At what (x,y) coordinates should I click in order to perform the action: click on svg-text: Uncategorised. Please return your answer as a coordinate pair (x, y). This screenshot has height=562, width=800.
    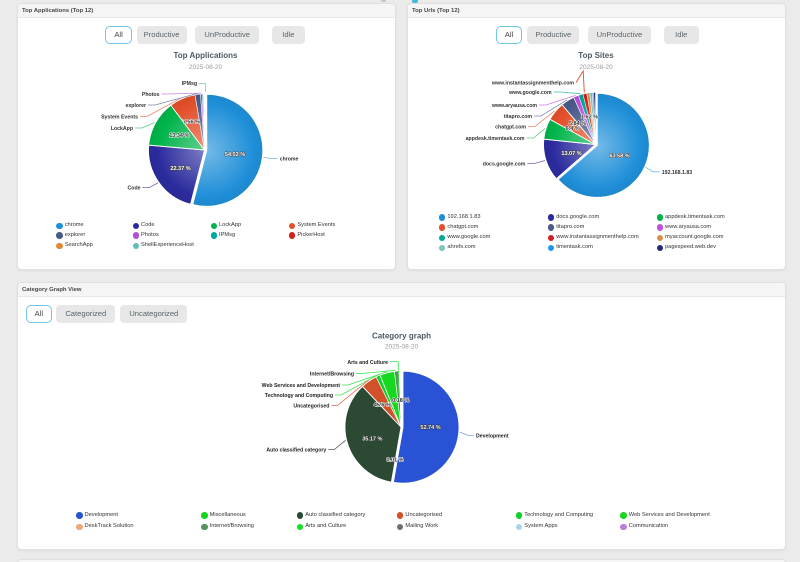
    Looking at the image, I should click on (311, 407).